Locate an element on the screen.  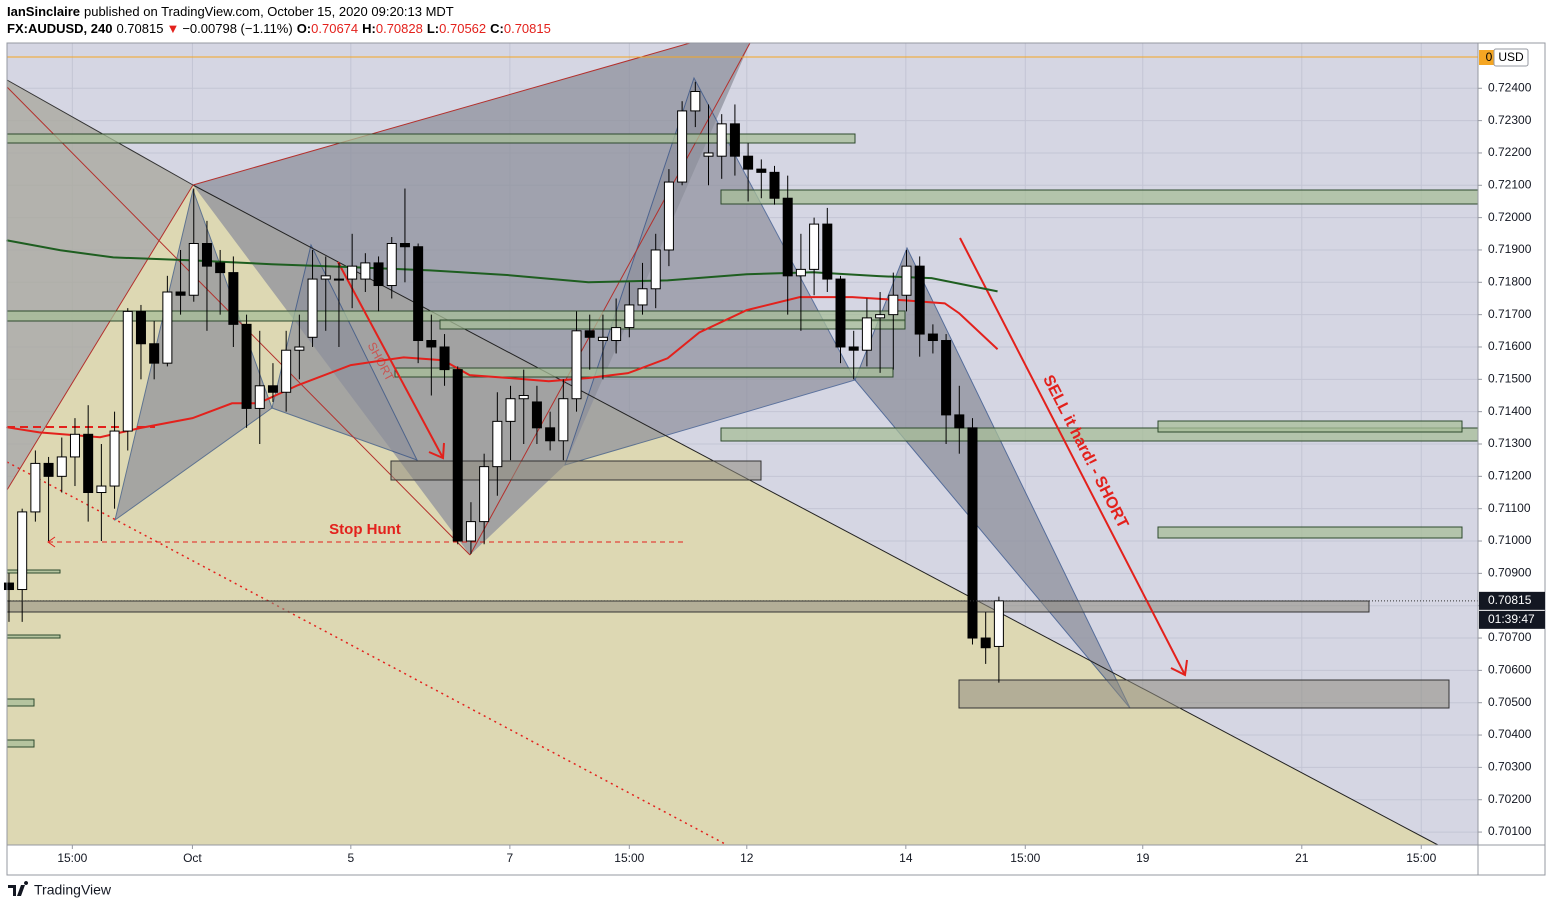
y-tick-label: 0.70600 is located at coordinates (1510, 670).